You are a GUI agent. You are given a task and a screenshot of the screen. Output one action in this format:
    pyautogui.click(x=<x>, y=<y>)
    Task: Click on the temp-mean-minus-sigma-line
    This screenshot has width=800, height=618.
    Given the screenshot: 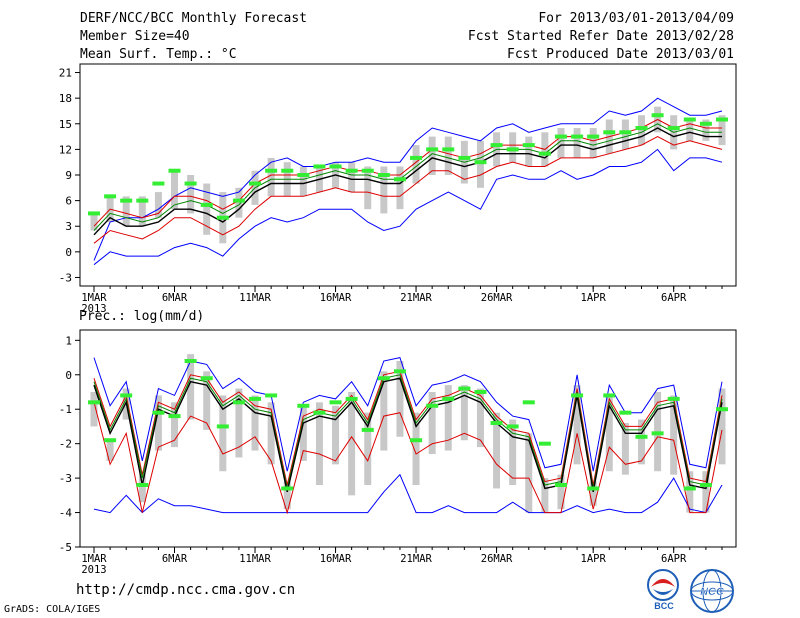 What is the action you would take?
    pyautogui.click(x=408, y=190)
    